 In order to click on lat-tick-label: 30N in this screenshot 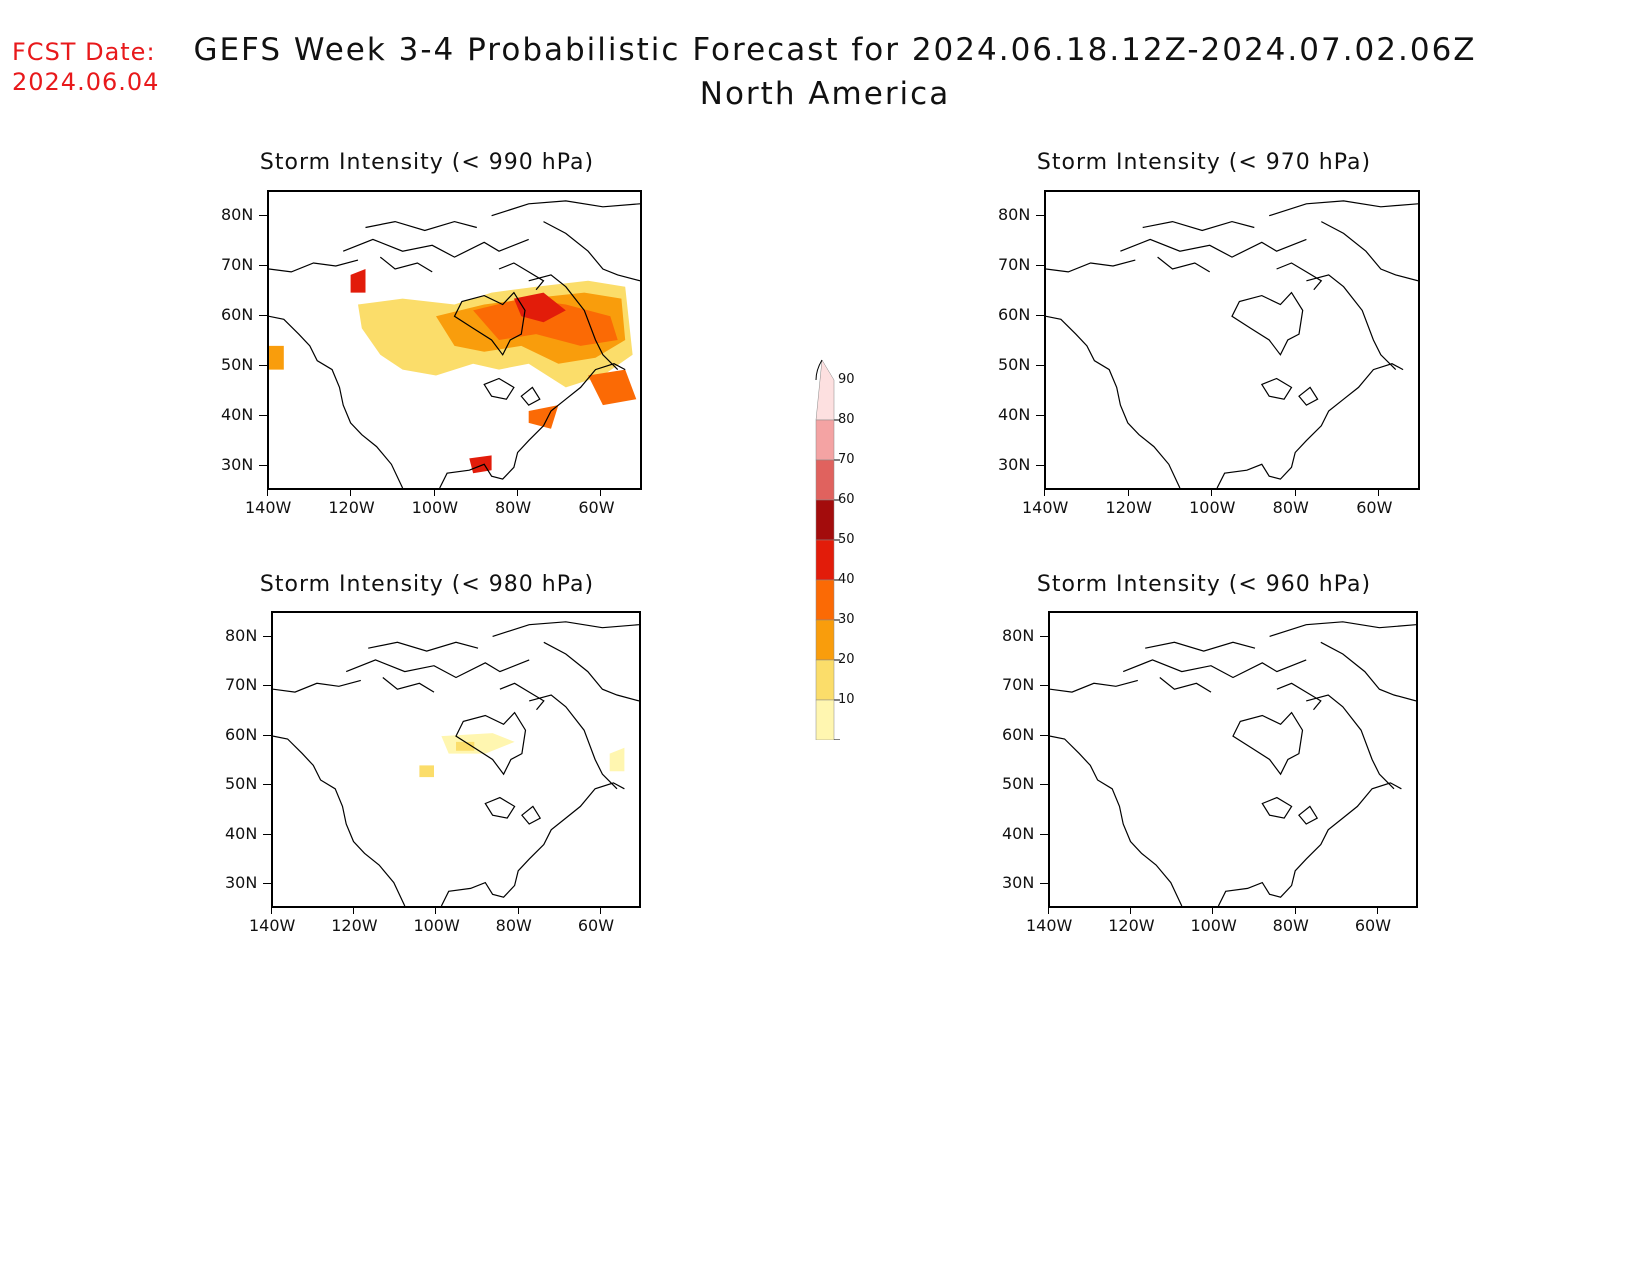, I will do `click(1018, 883)`.